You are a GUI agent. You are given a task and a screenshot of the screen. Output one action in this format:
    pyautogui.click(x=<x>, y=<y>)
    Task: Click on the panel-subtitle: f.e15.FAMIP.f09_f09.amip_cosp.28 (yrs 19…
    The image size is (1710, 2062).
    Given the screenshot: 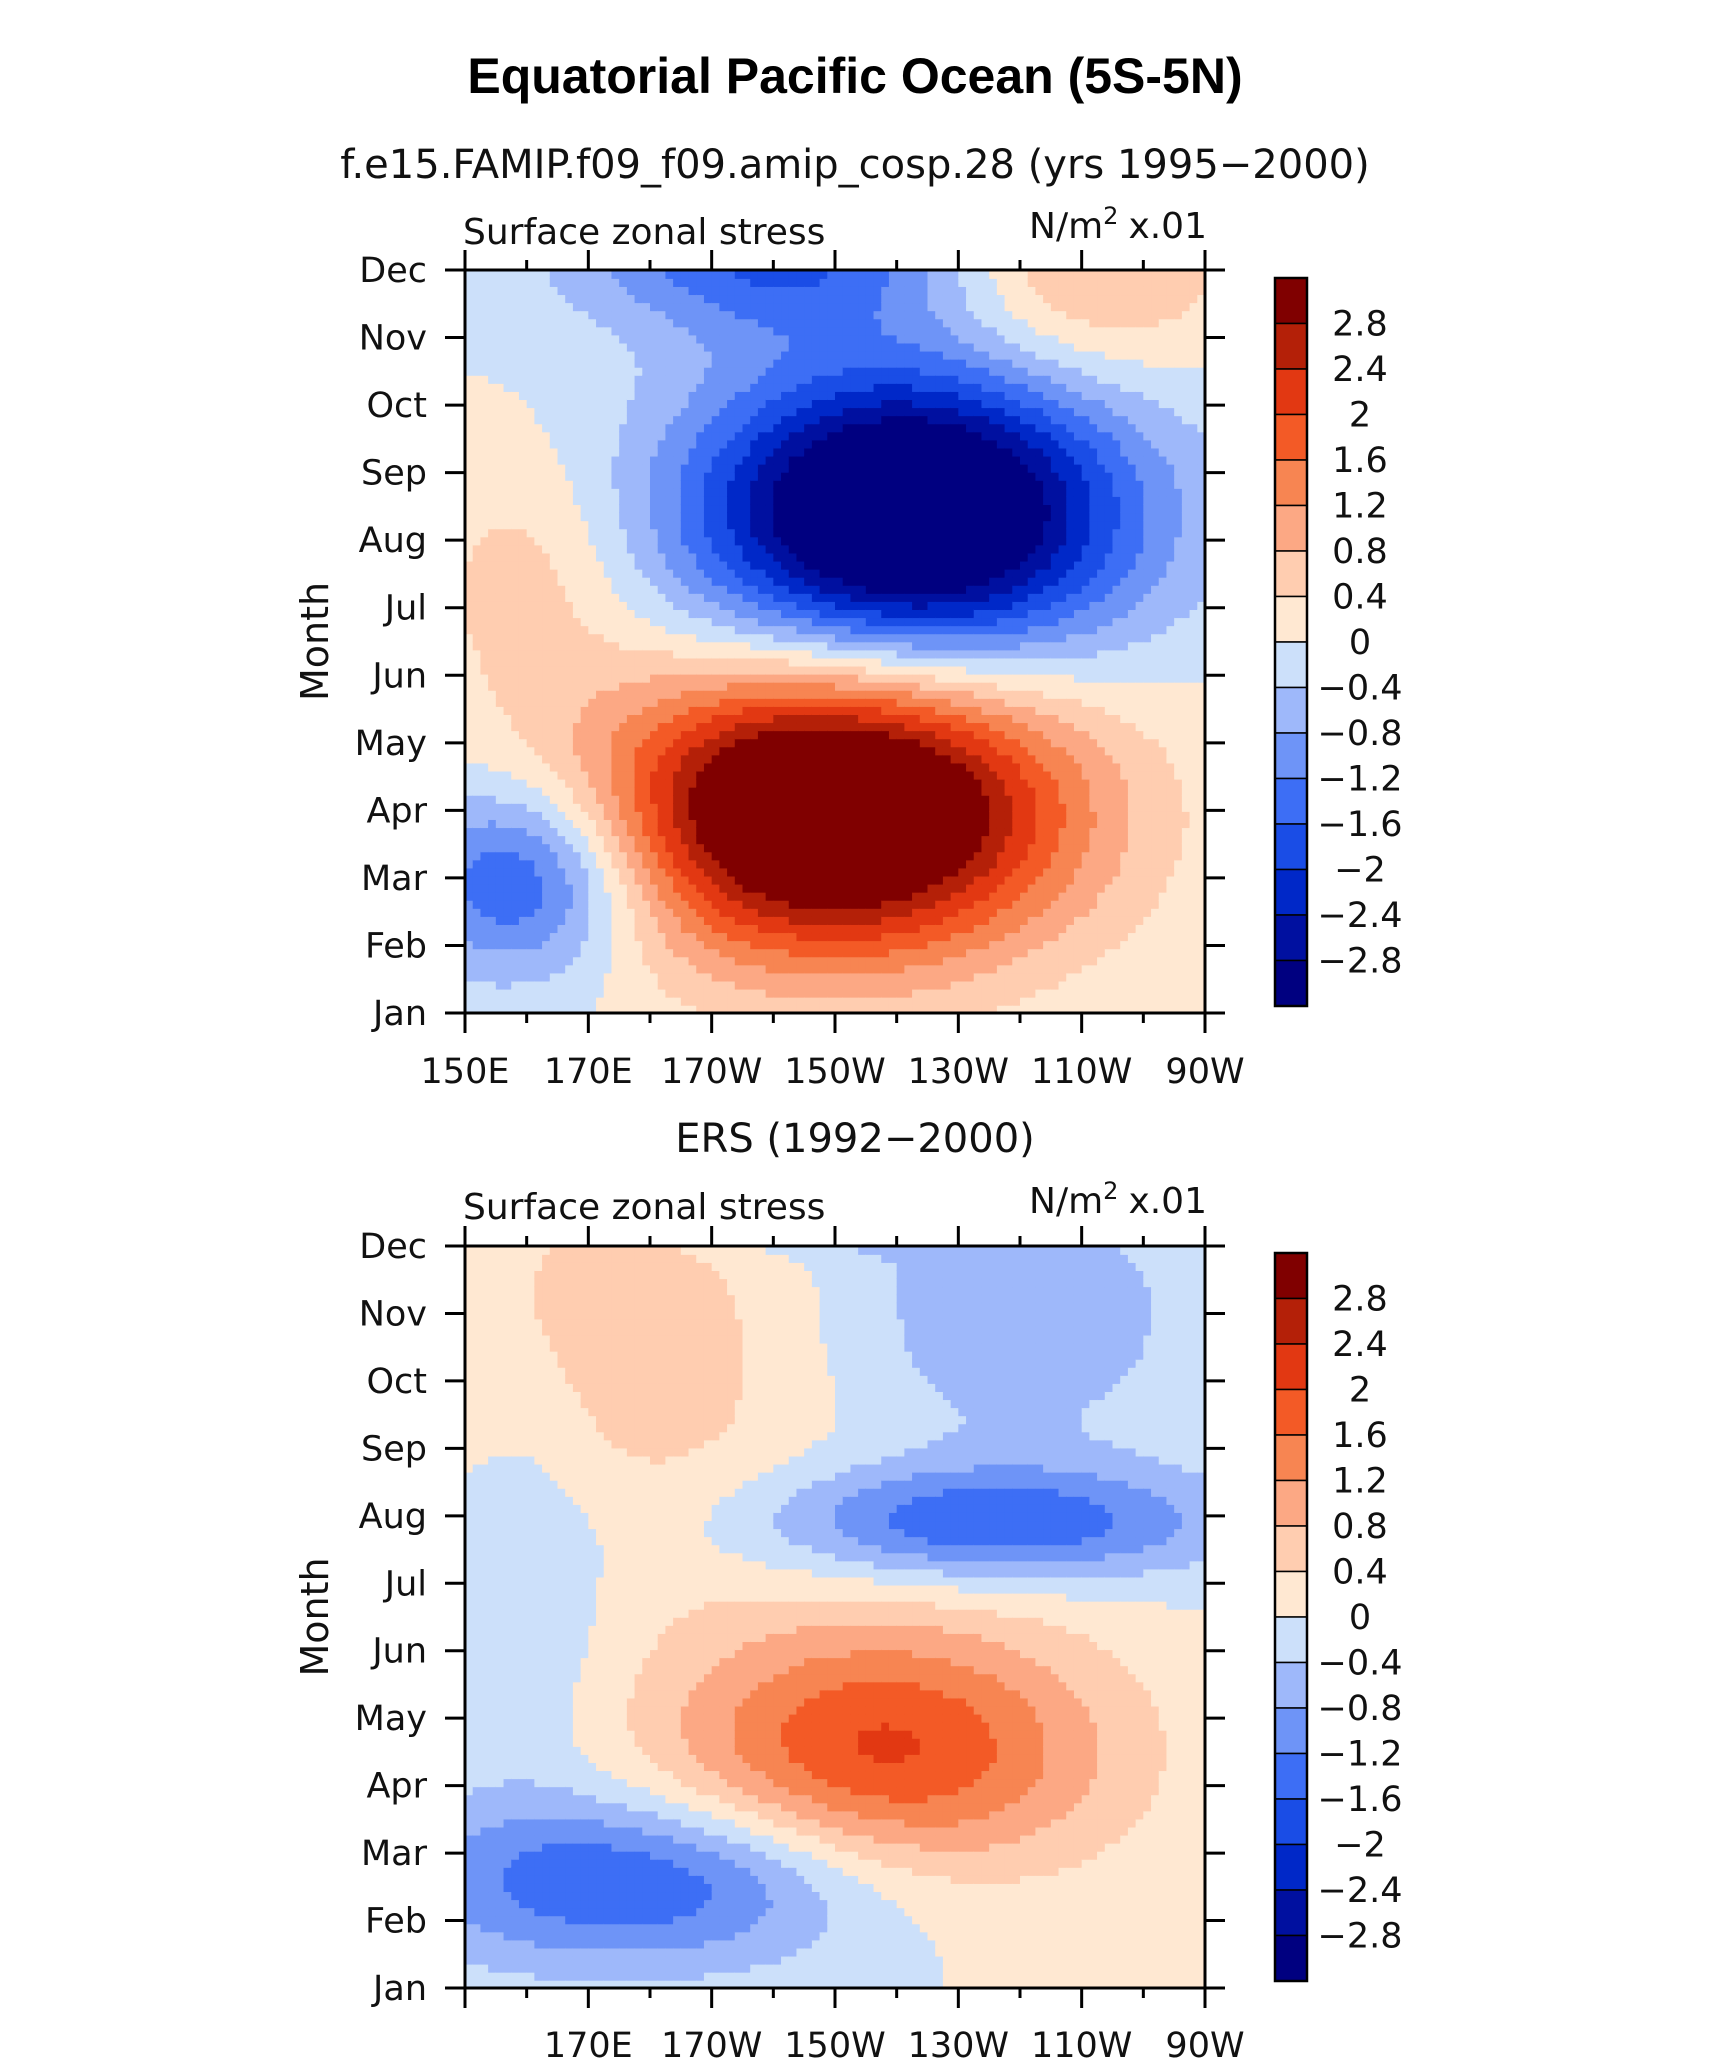 What is the action you would take?
    pyautogui.click(x=854, y=165)
    